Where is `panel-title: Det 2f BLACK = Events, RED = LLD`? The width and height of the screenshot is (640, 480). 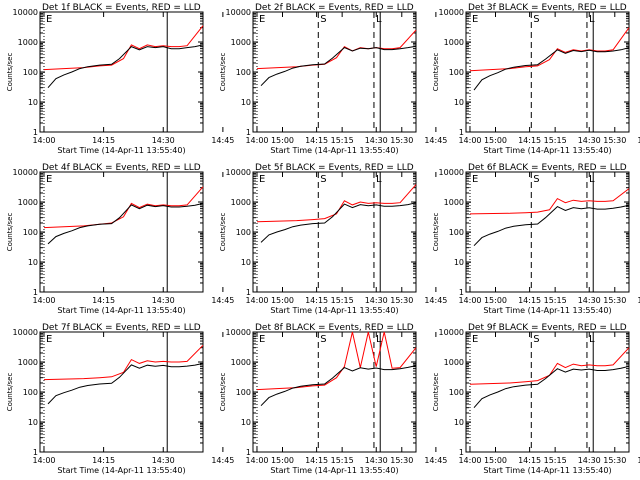 panel-title: Det 2f BLACK = Events, RED = LLD is located at coordinates (334, 8).